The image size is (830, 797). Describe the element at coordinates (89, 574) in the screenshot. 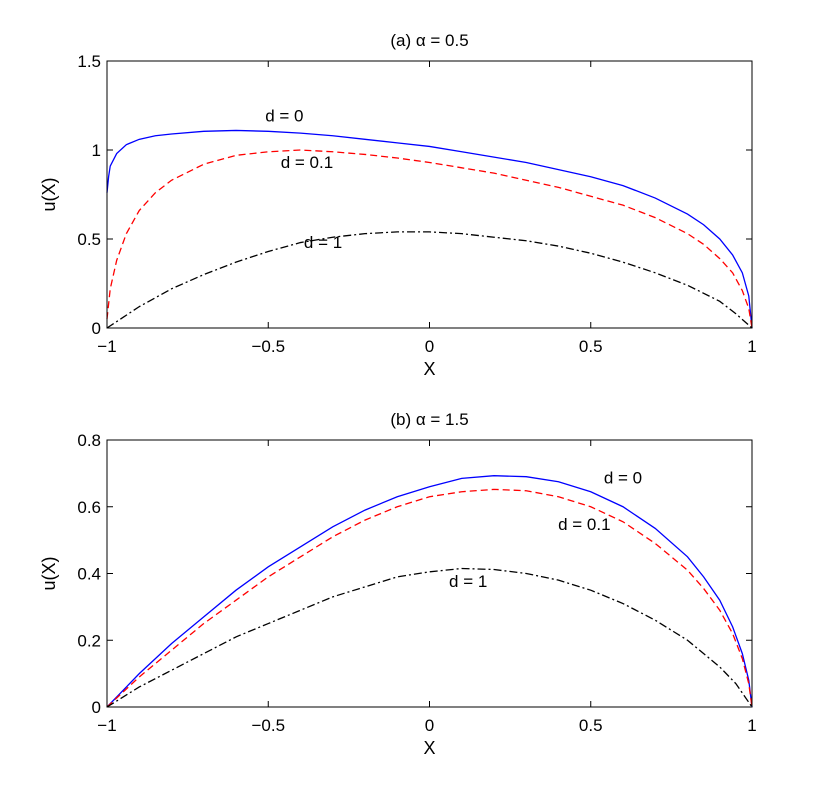

I see `y-tick-label: 0.4` at that location.